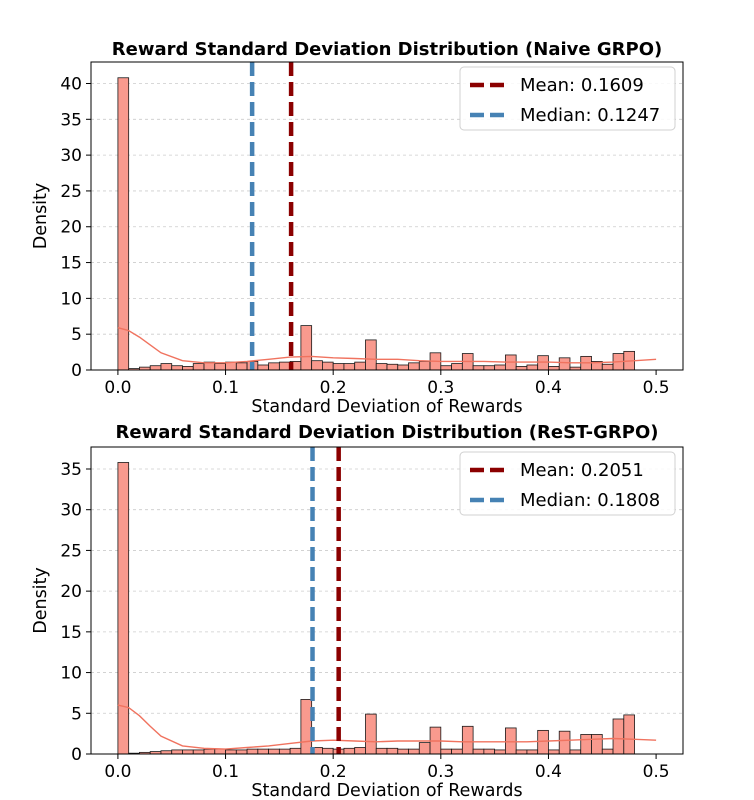  Describe the element at coordinates (71, 192) in the screenshot. I see `y-tick-label: 25` at that location.